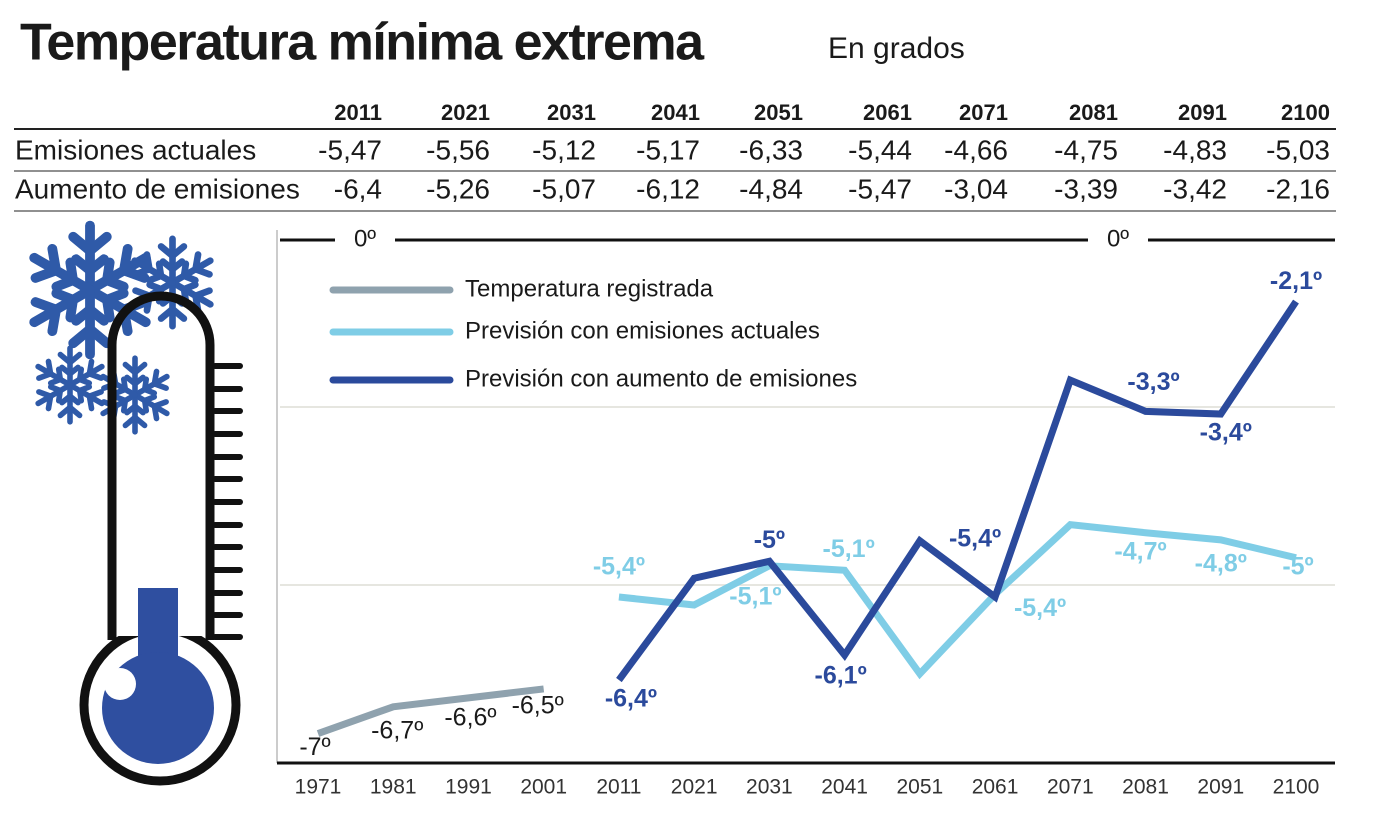 This screenshot has width=1374, height=832. Describe the element at coordinates (1070, 787) in the screenshot. I see `x-tick-label: 2071` at that location.